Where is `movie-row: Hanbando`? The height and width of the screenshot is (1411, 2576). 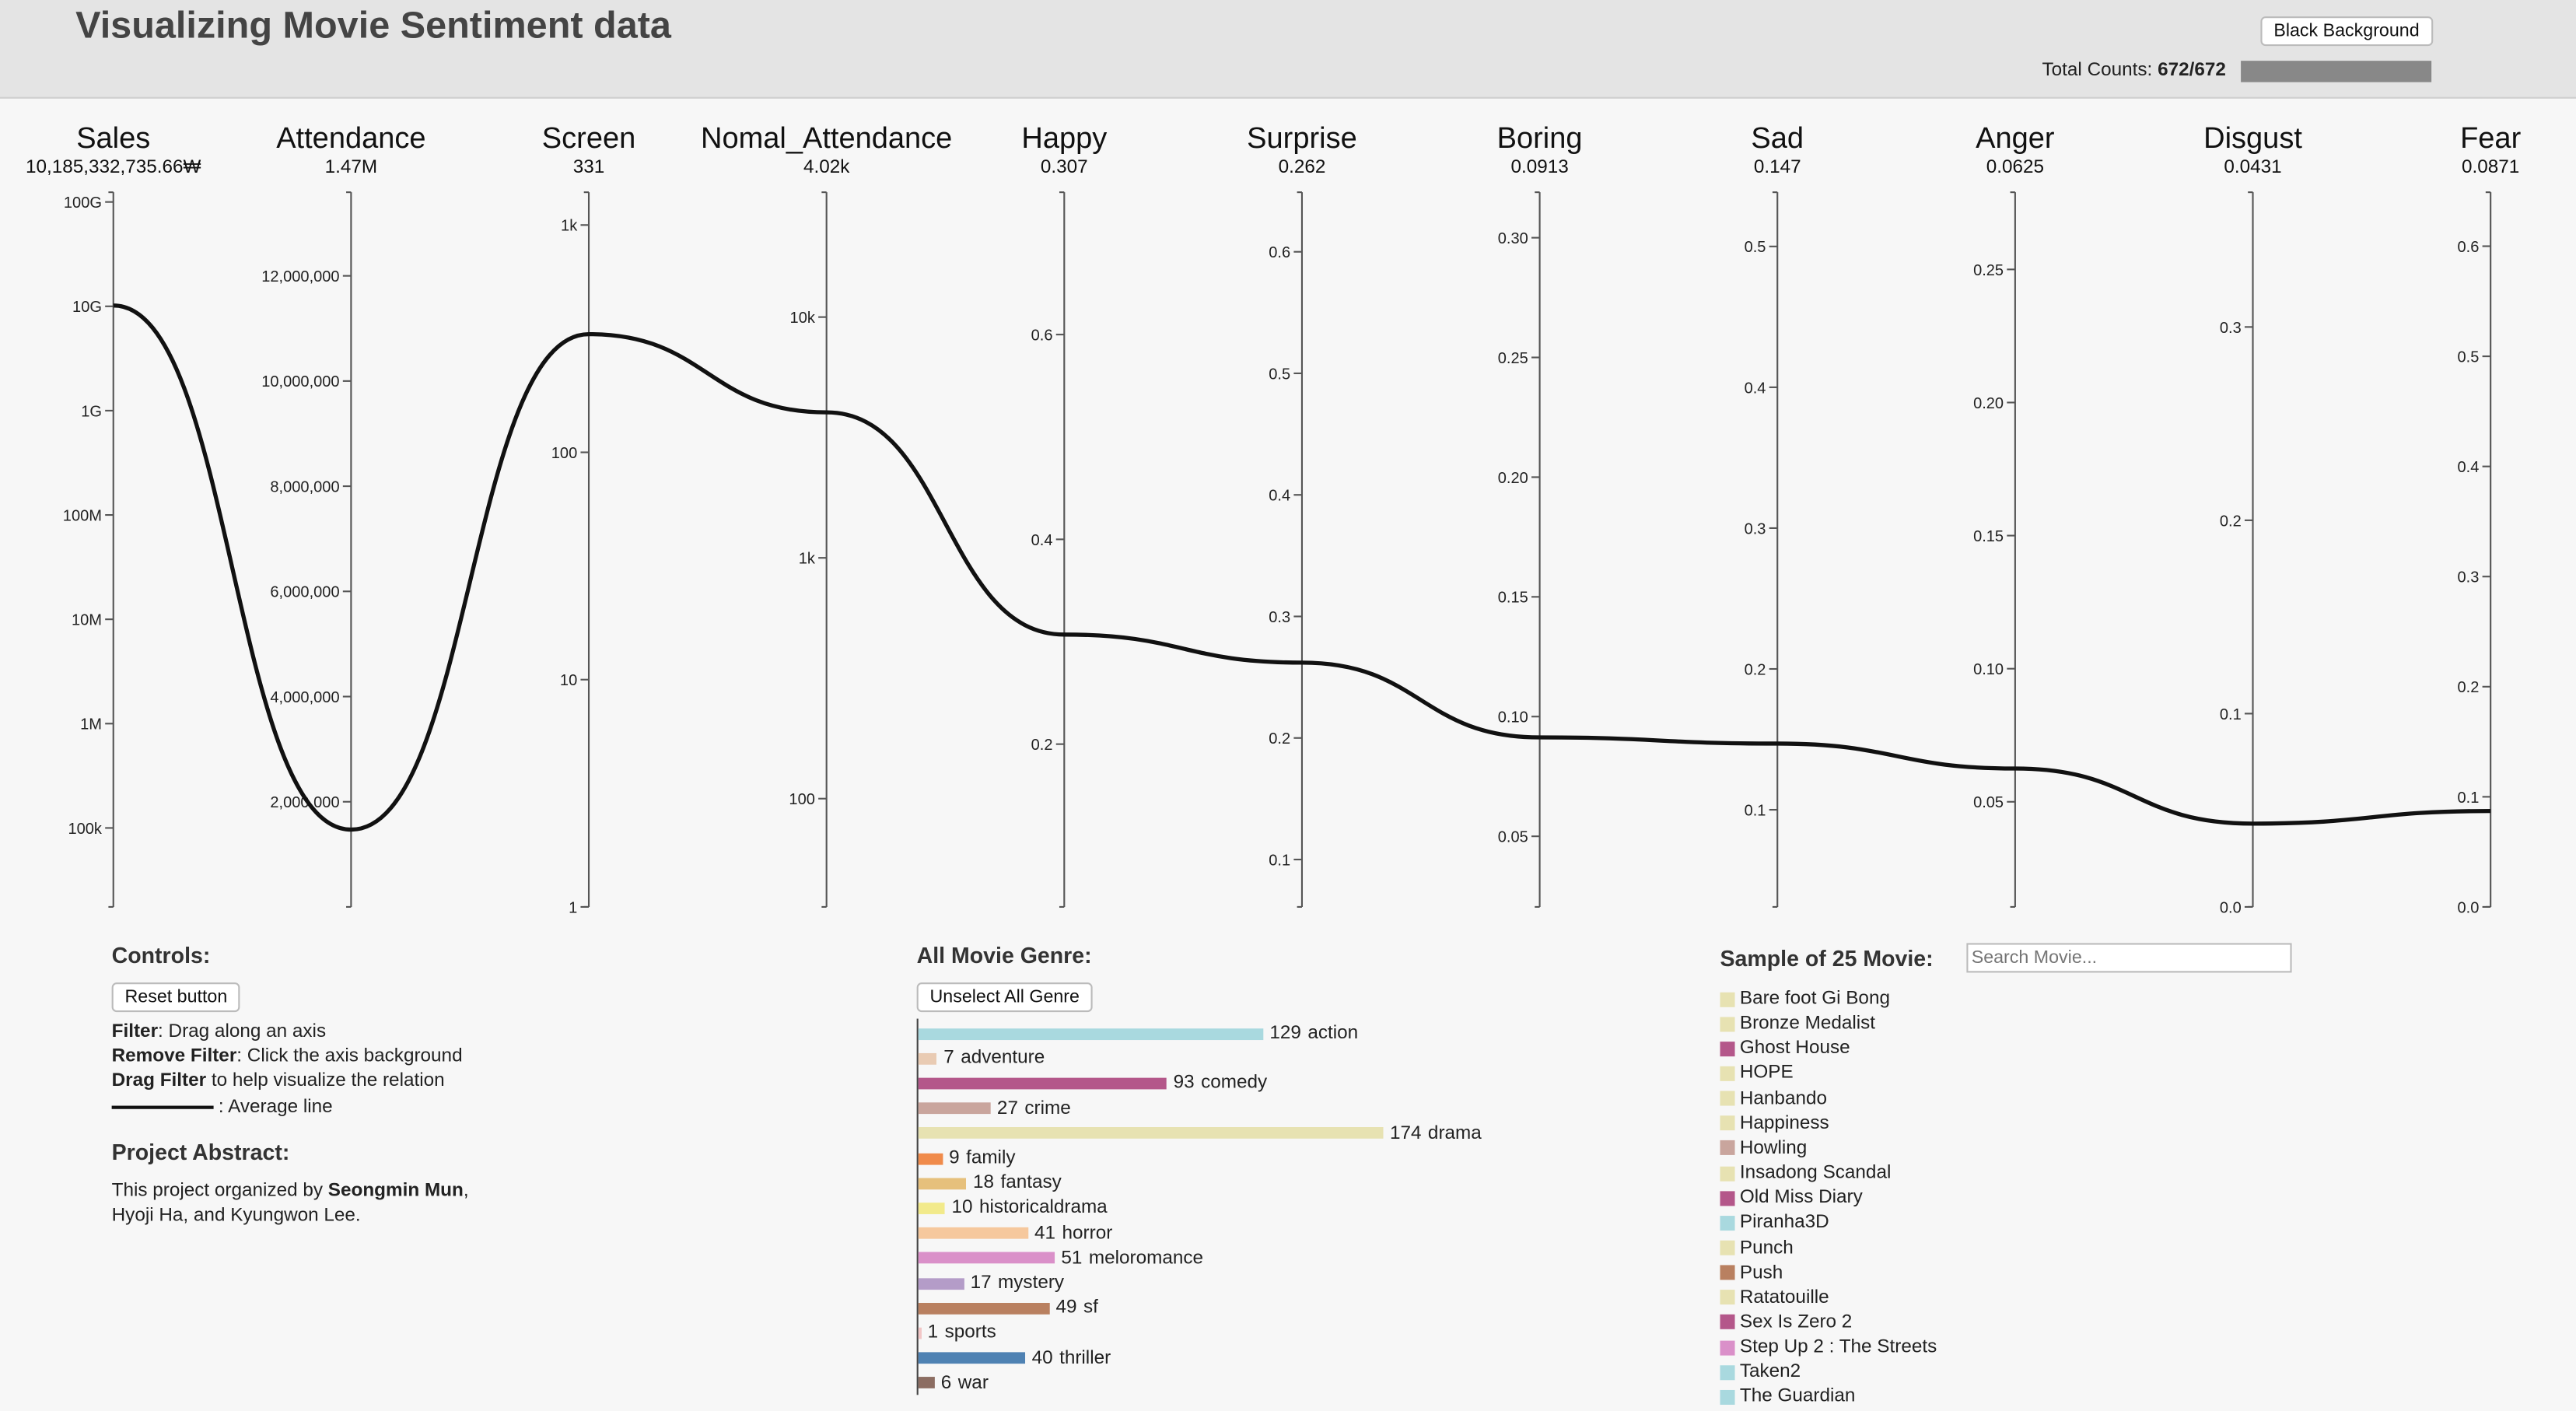 movie-row: Hanbando is located at coordinates (1773, 1099).